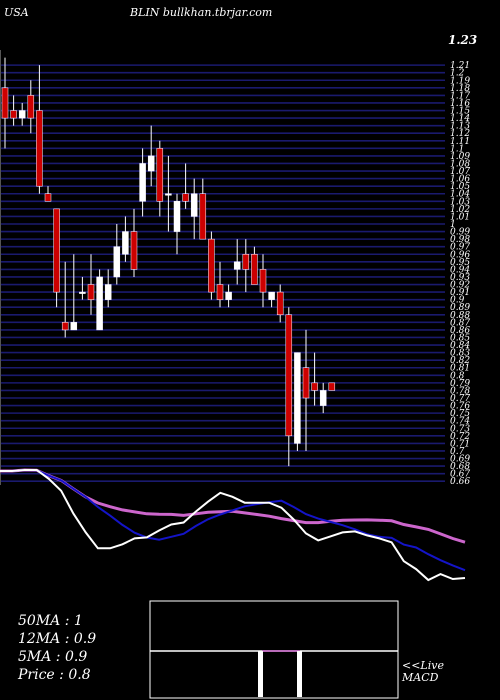 The height and width of the screenshot is (700, 500). I want to click on y-tick-label: 0.83, so click(460, 354).